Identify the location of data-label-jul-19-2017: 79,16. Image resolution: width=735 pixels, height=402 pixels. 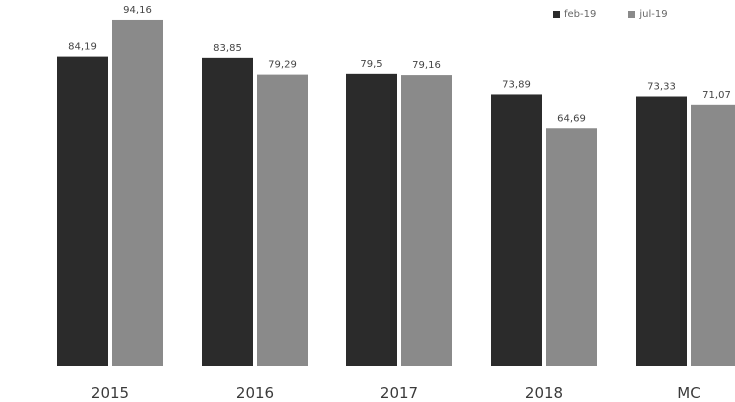
(426, 65).